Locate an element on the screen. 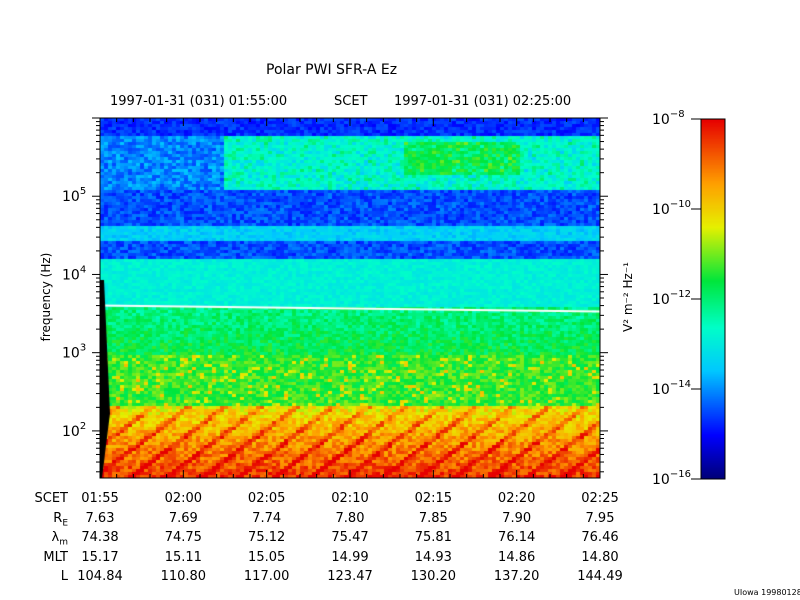 This screenshot has height=600, width=800. colorbar-frame is located at coordinates (713, 299).